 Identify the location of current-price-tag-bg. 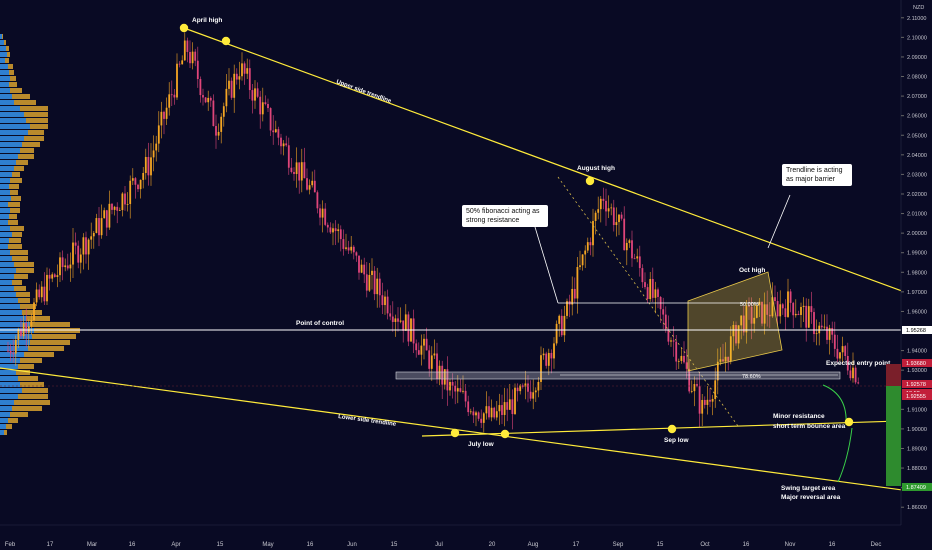
(917, 384).